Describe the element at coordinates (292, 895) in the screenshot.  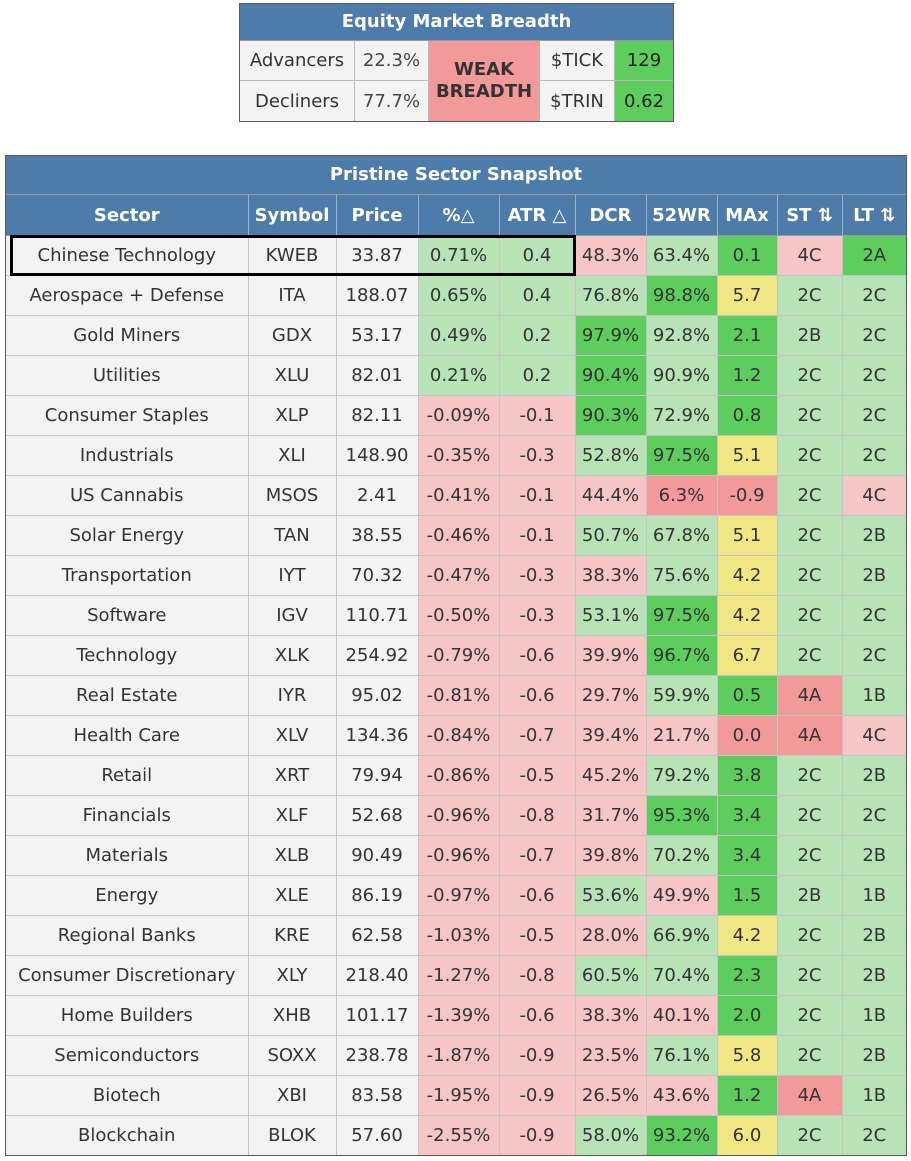
I see `symbol-cell: XLE` at that location.